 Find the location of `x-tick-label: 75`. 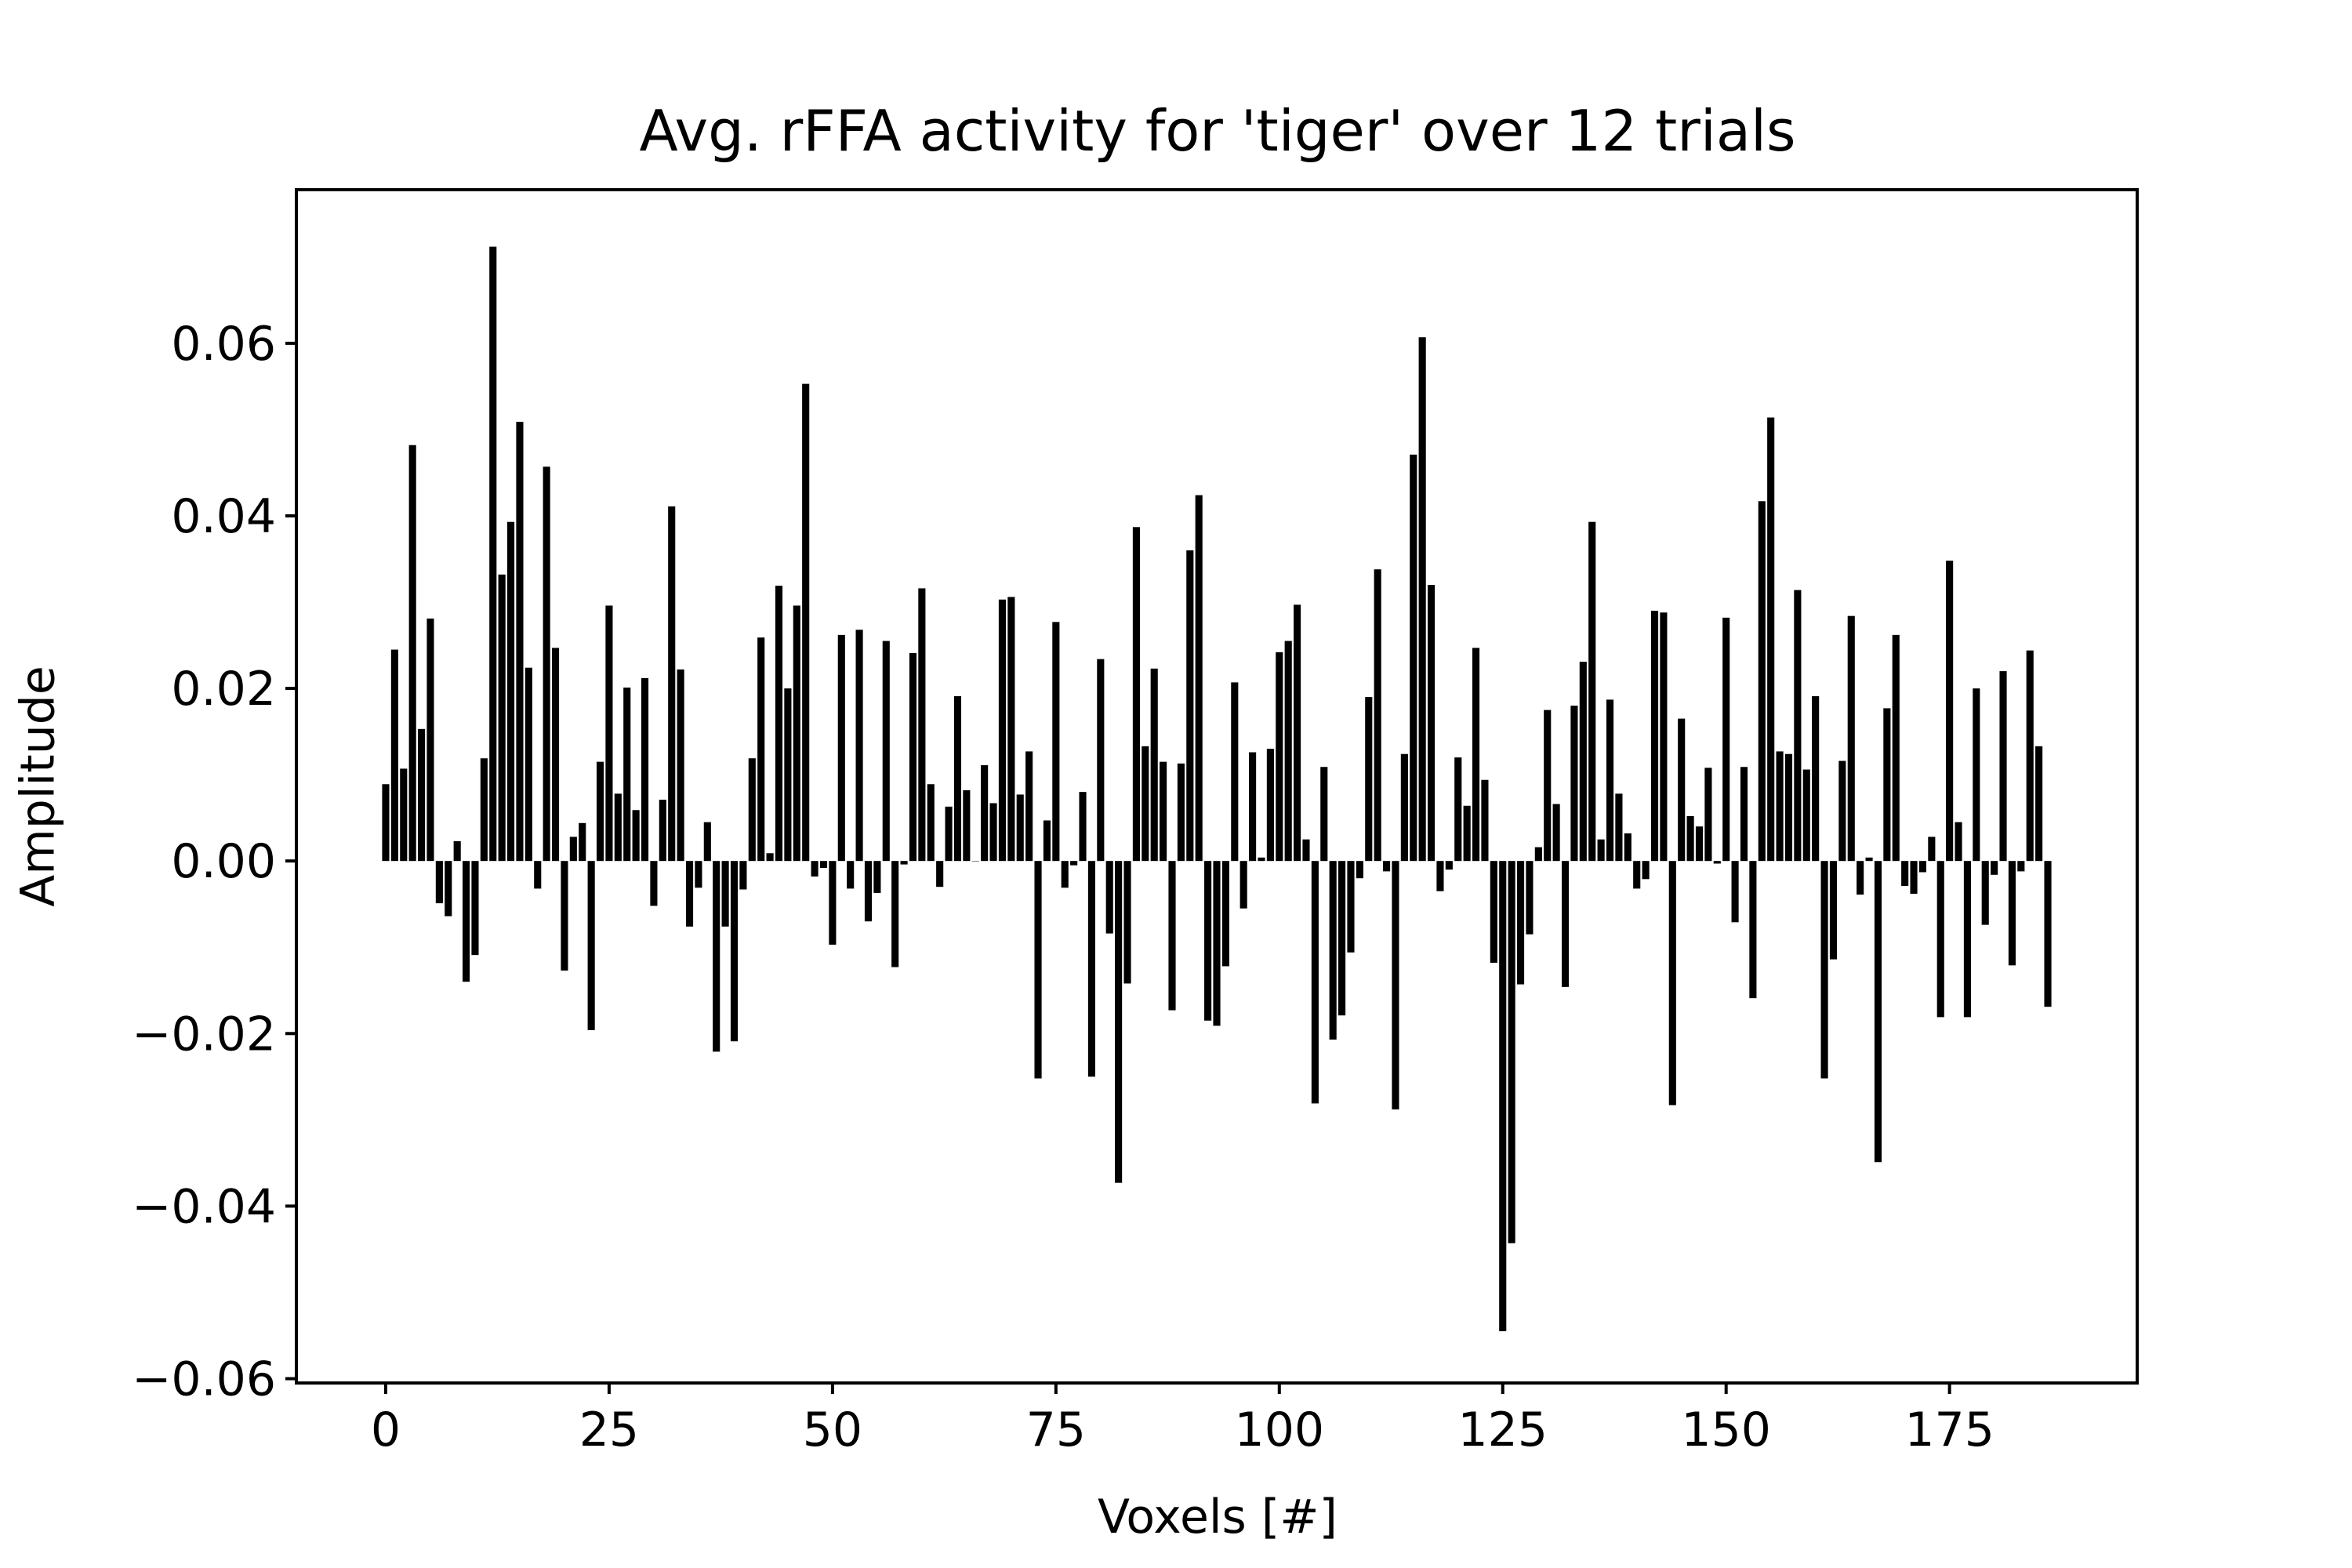

x-tick-label: 75 is located at coordinates (1056, 1430).